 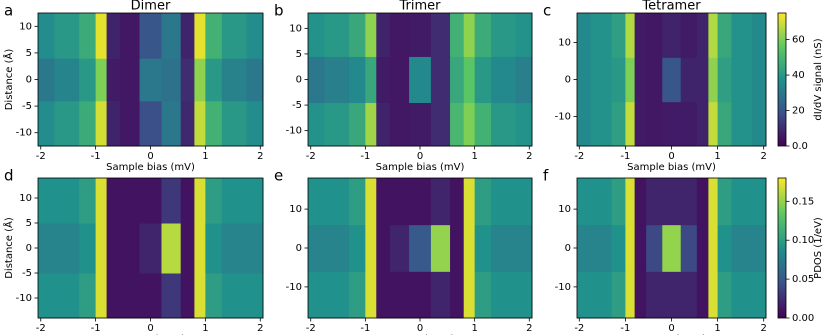 I want to click on panel-letter: a, so click(x=8, y=11).